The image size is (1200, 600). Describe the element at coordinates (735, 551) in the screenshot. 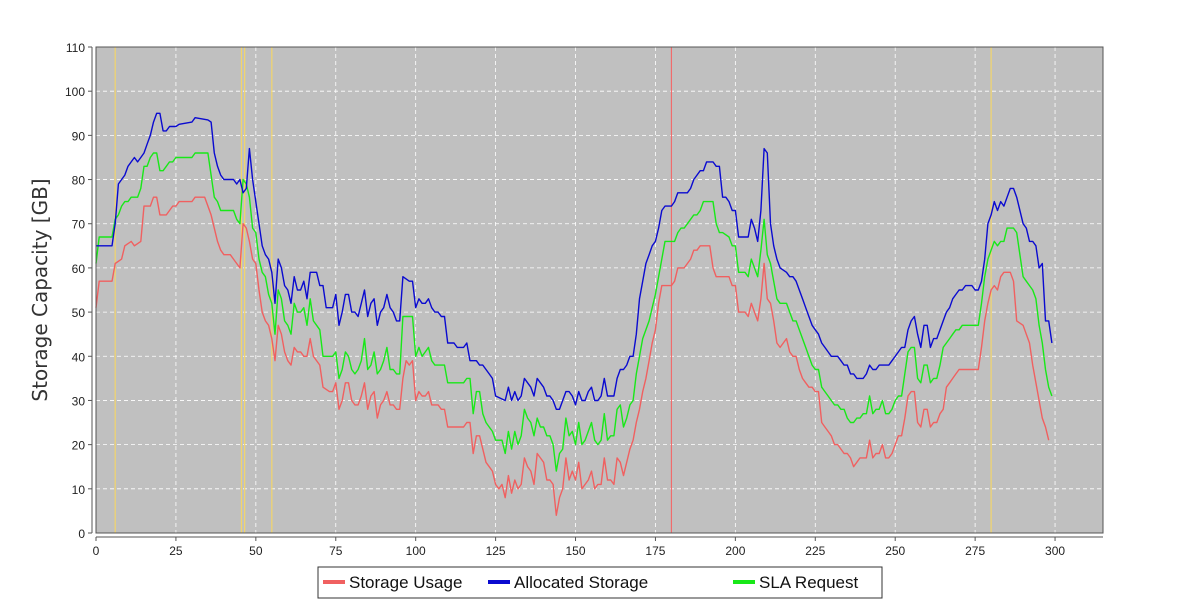

I see `x-tick-label: 200` at that location.